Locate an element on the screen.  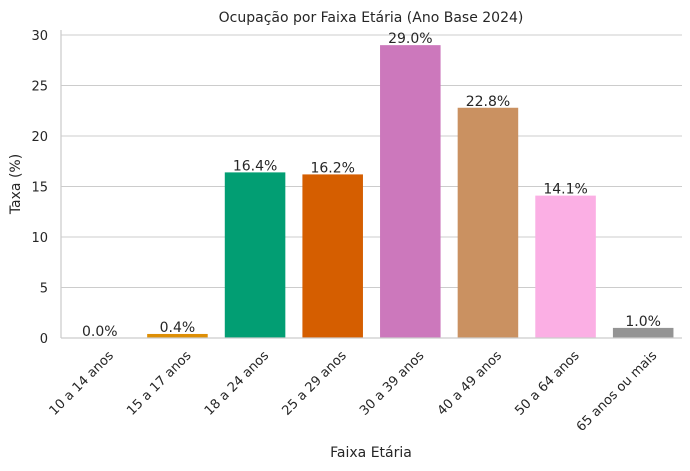
y-tick-label: 10 is located at coordinates (39, 238).